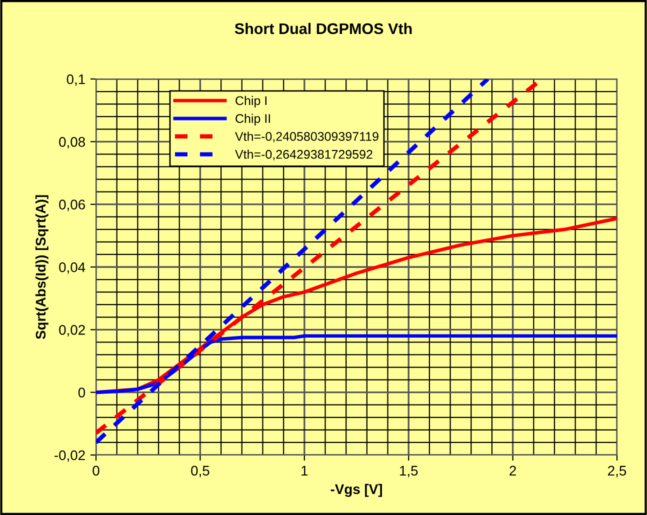 Image resolution: width=647 pixels, height=515 pixels. Describe the element at coordinates (72, 330) in the screenshot. I see `y-tick-label: 0,02` at that location.